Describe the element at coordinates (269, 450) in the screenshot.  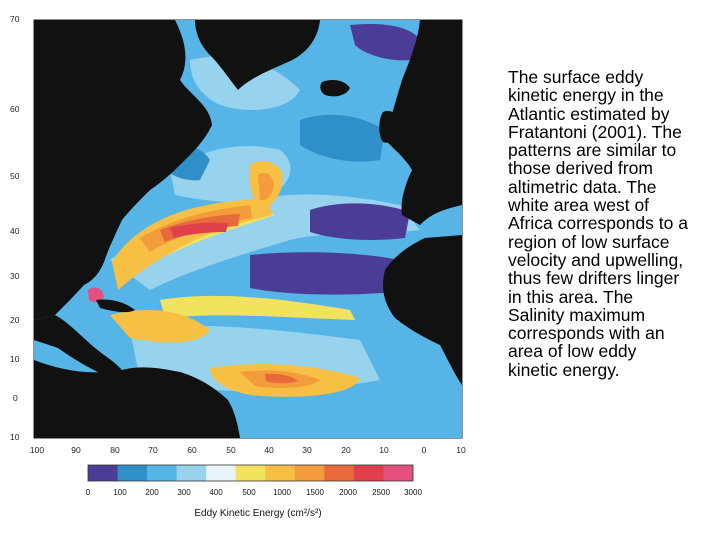
I see `lon-tick: 40` at that location.